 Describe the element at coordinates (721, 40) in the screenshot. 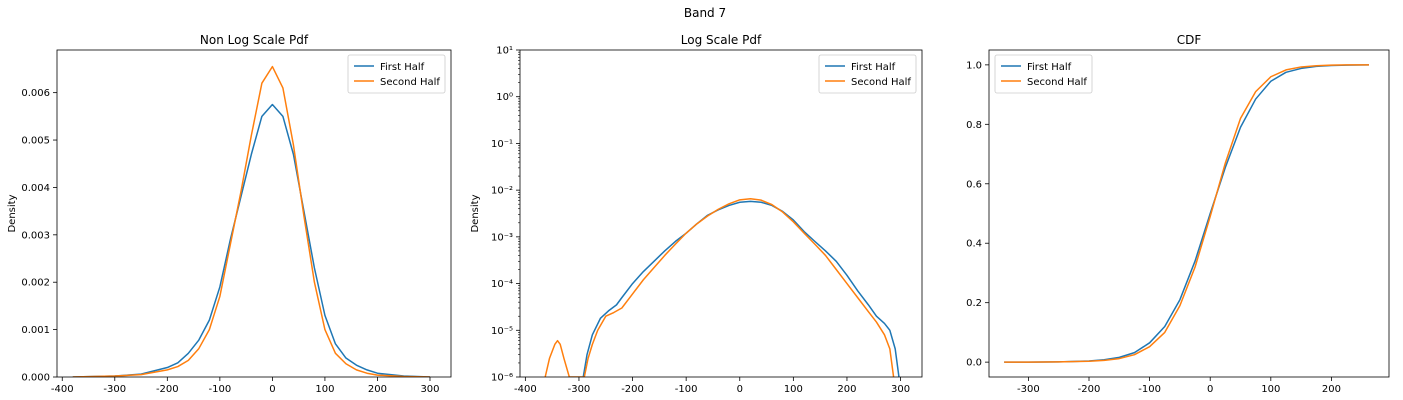

I see `chart-title: Log Scale Pdf` at that location.